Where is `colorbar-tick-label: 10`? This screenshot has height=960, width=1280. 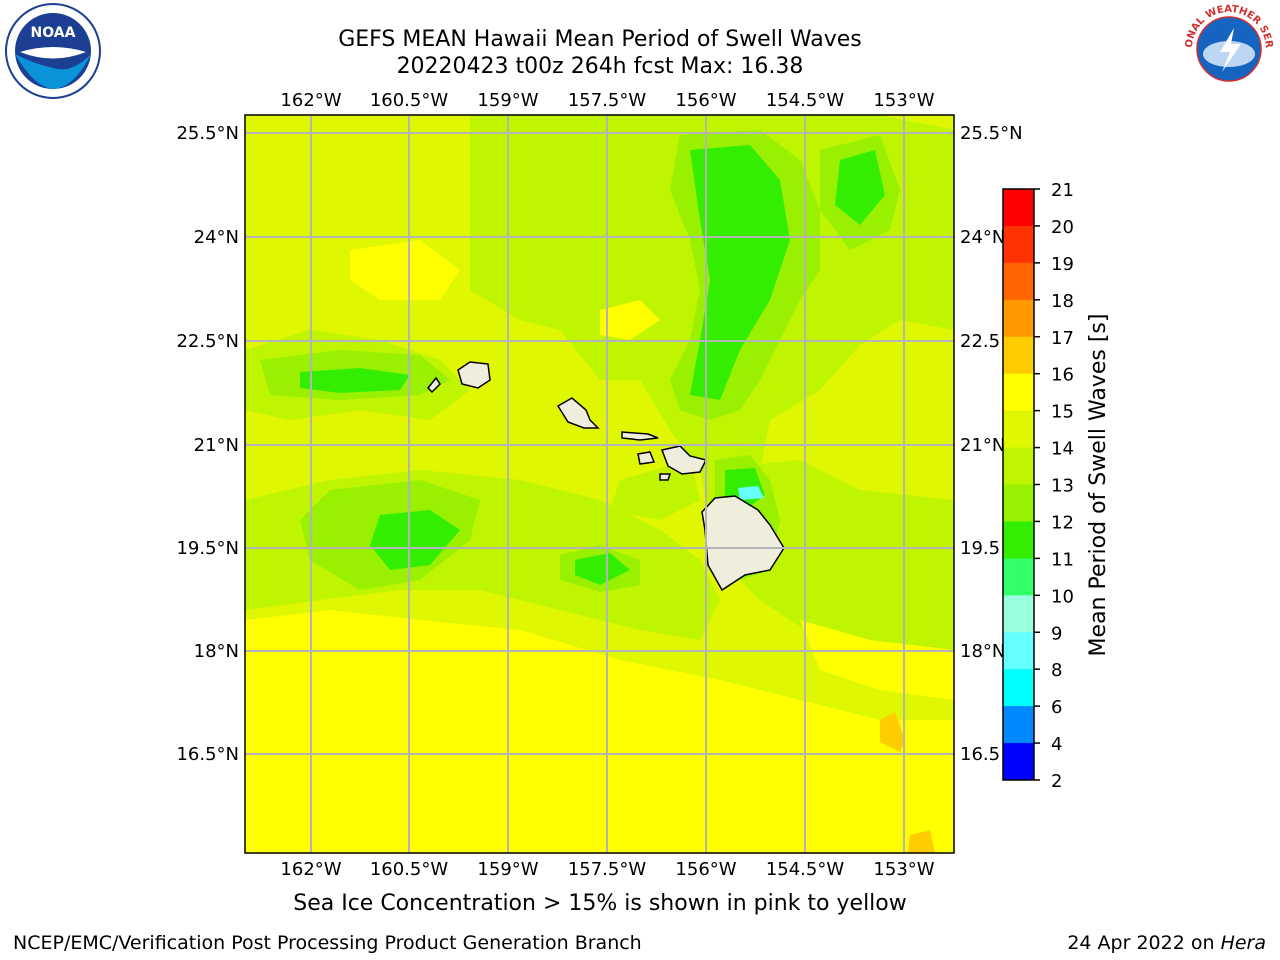
colorbar-tick-label: 10 is located at coordinates (1062, 596).